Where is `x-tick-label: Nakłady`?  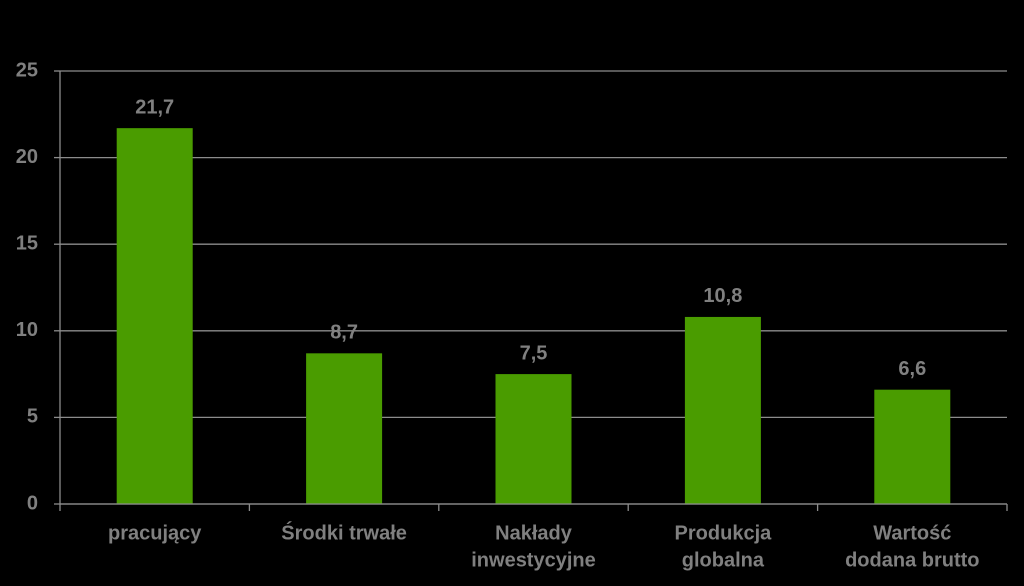
x-tick-label: Nakłady is located at coordinates (534, 533).